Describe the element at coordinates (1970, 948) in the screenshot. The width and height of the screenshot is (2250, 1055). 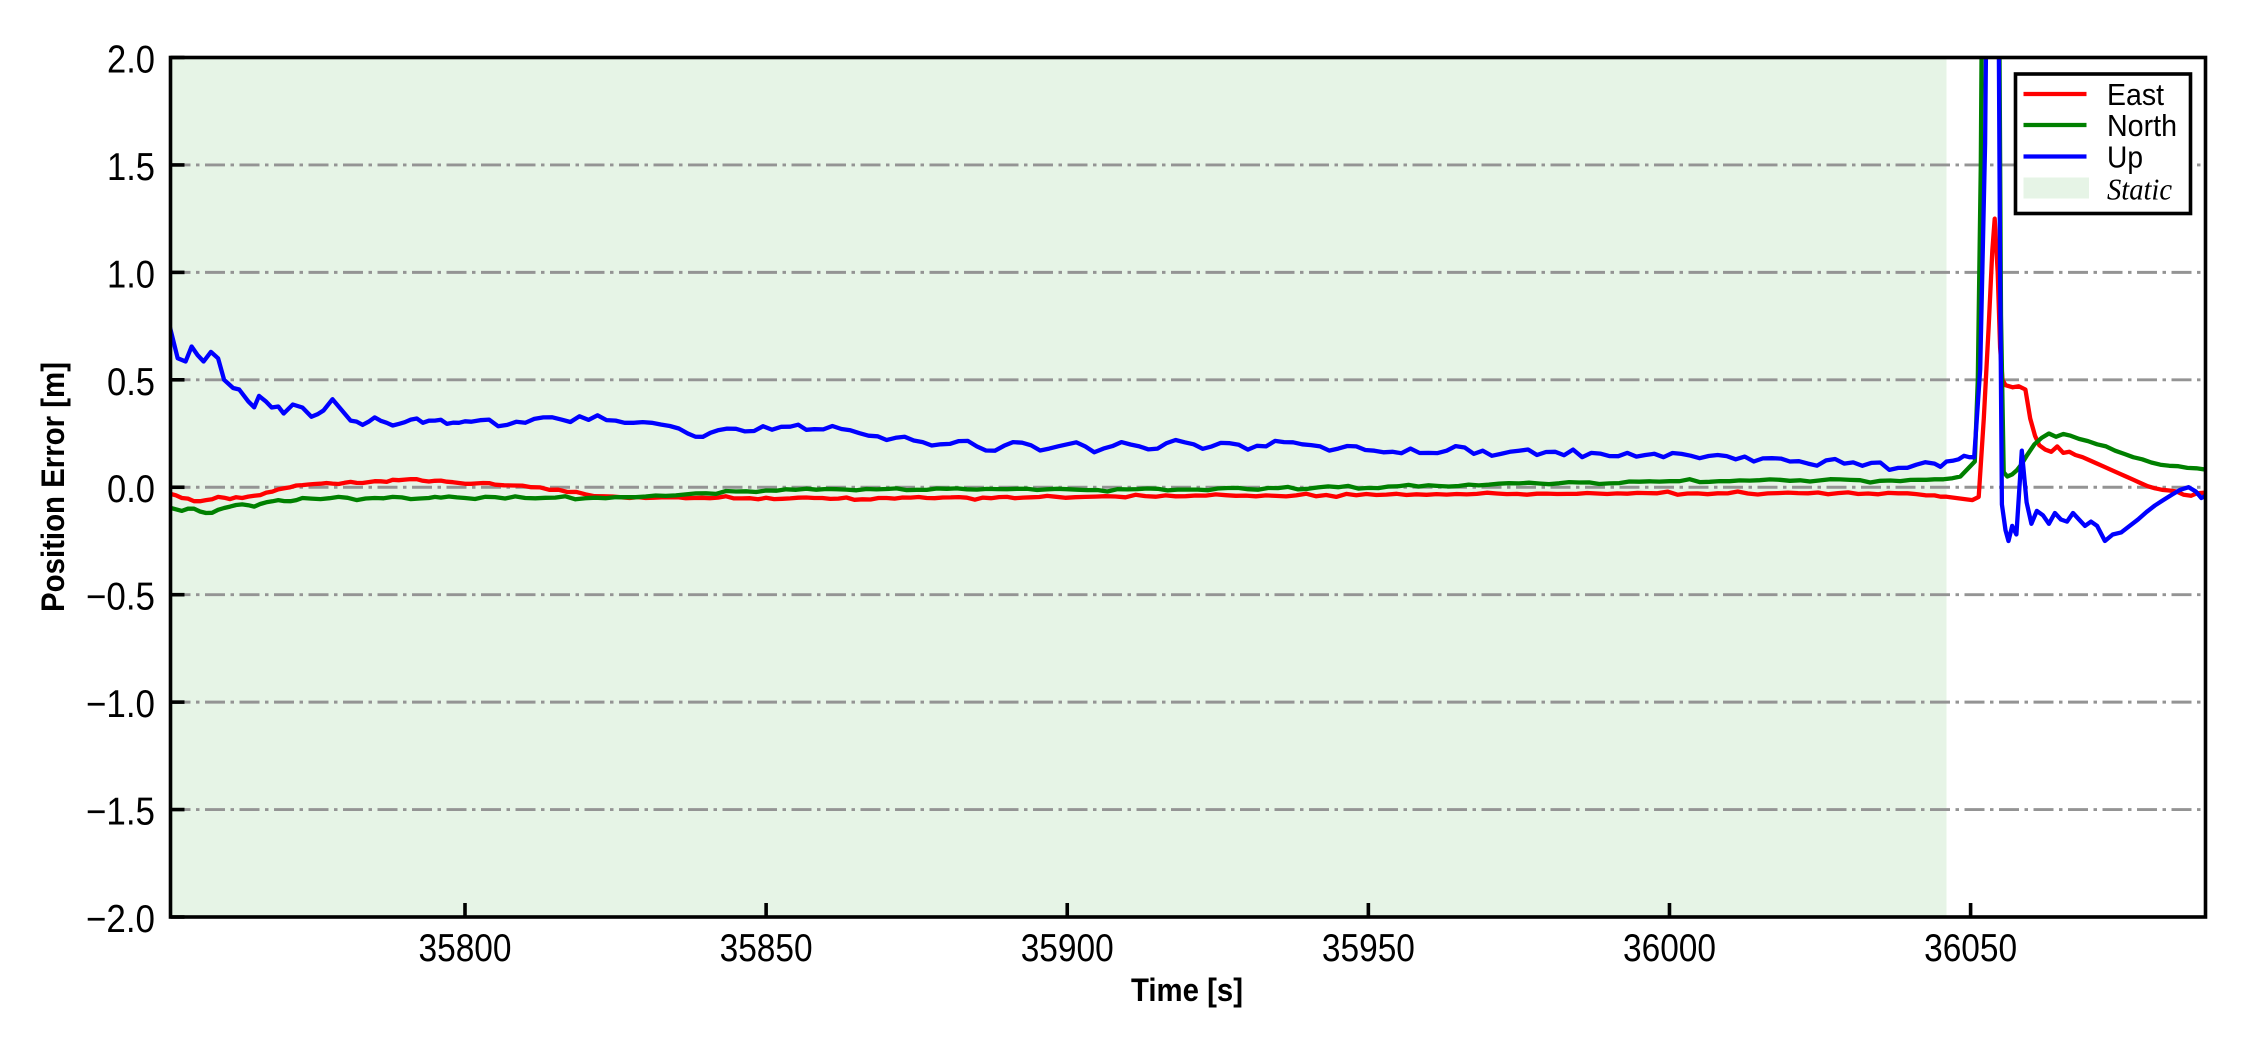
I see `svg-text: 36050` at that location.